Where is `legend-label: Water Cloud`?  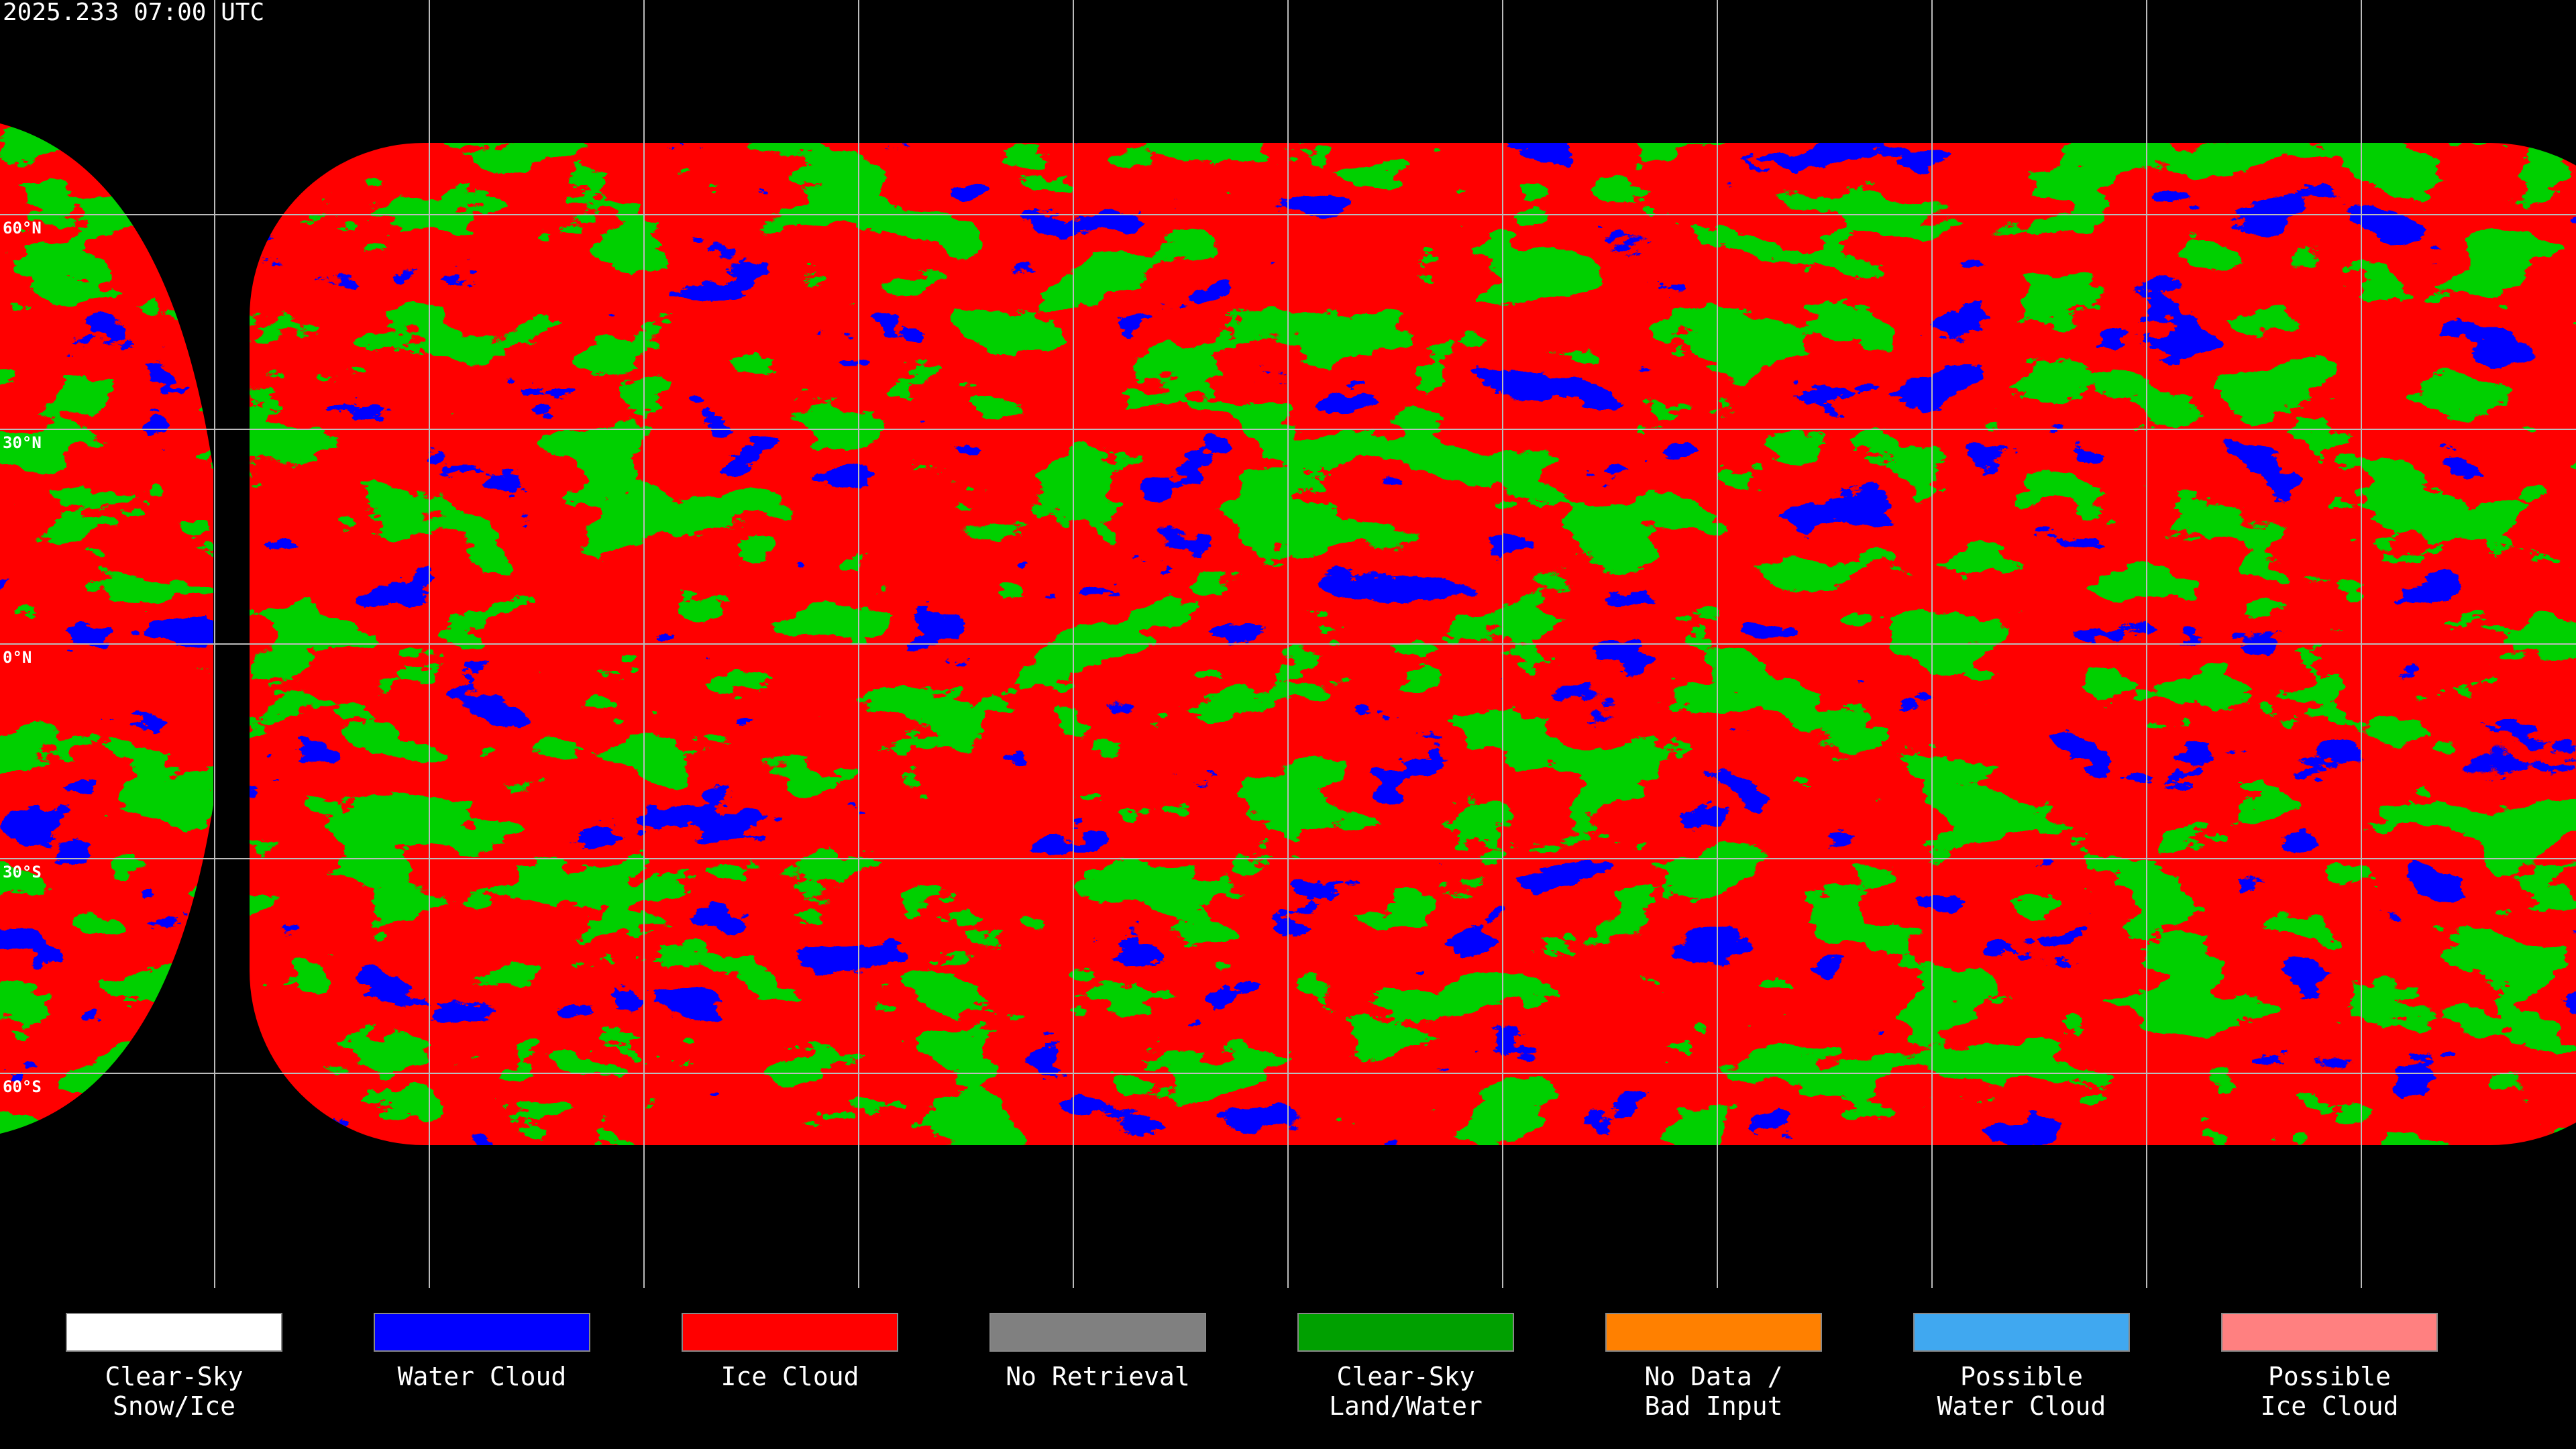
legend-label: Water Cloud is located at coordinates (482, 1376).